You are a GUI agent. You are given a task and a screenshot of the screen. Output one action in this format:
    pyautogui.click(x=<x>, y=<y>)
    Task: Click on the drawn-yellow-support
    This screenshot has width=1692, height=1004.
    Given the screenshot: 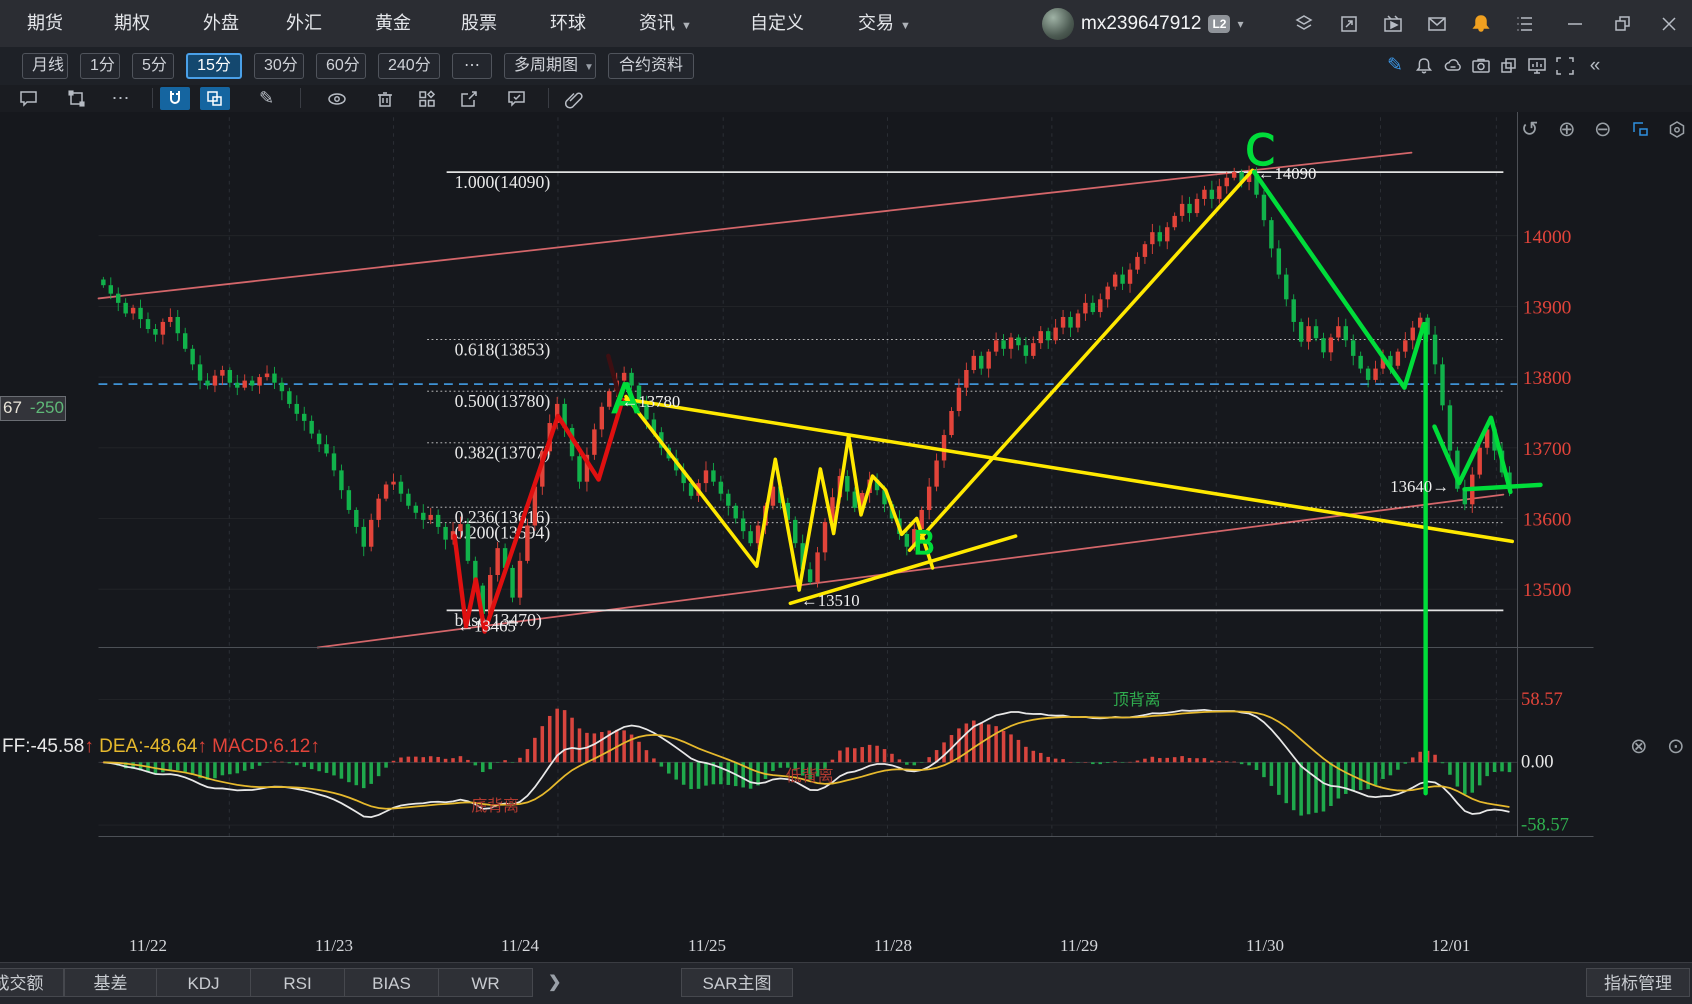 What is the action you would take?
    pyautogui.click(x=903, y=570)
    